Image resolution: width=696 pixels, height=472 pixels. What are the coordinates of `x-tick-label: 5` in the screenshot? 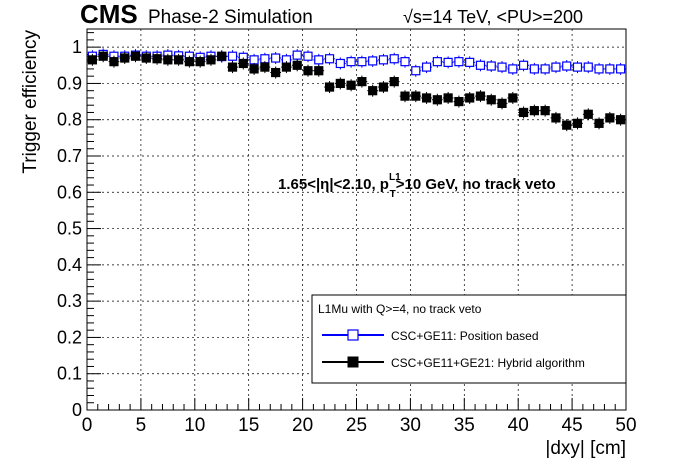 It's located at (141, 425).